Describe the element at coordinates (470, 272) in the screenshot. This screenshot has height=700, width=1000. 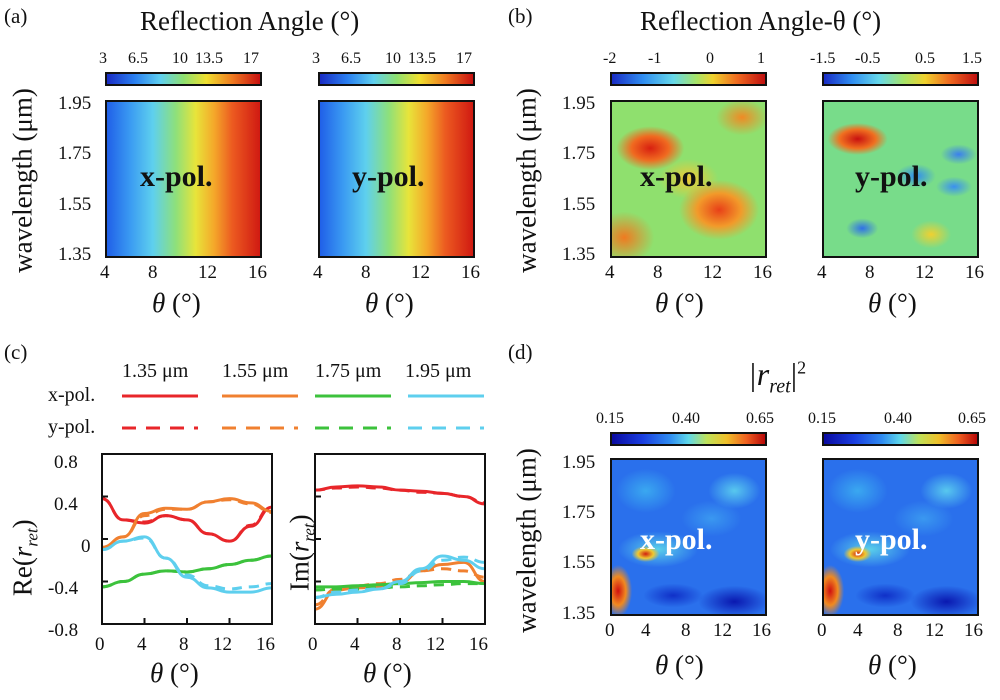
I see `panel-a-xtick: 16` at that location.